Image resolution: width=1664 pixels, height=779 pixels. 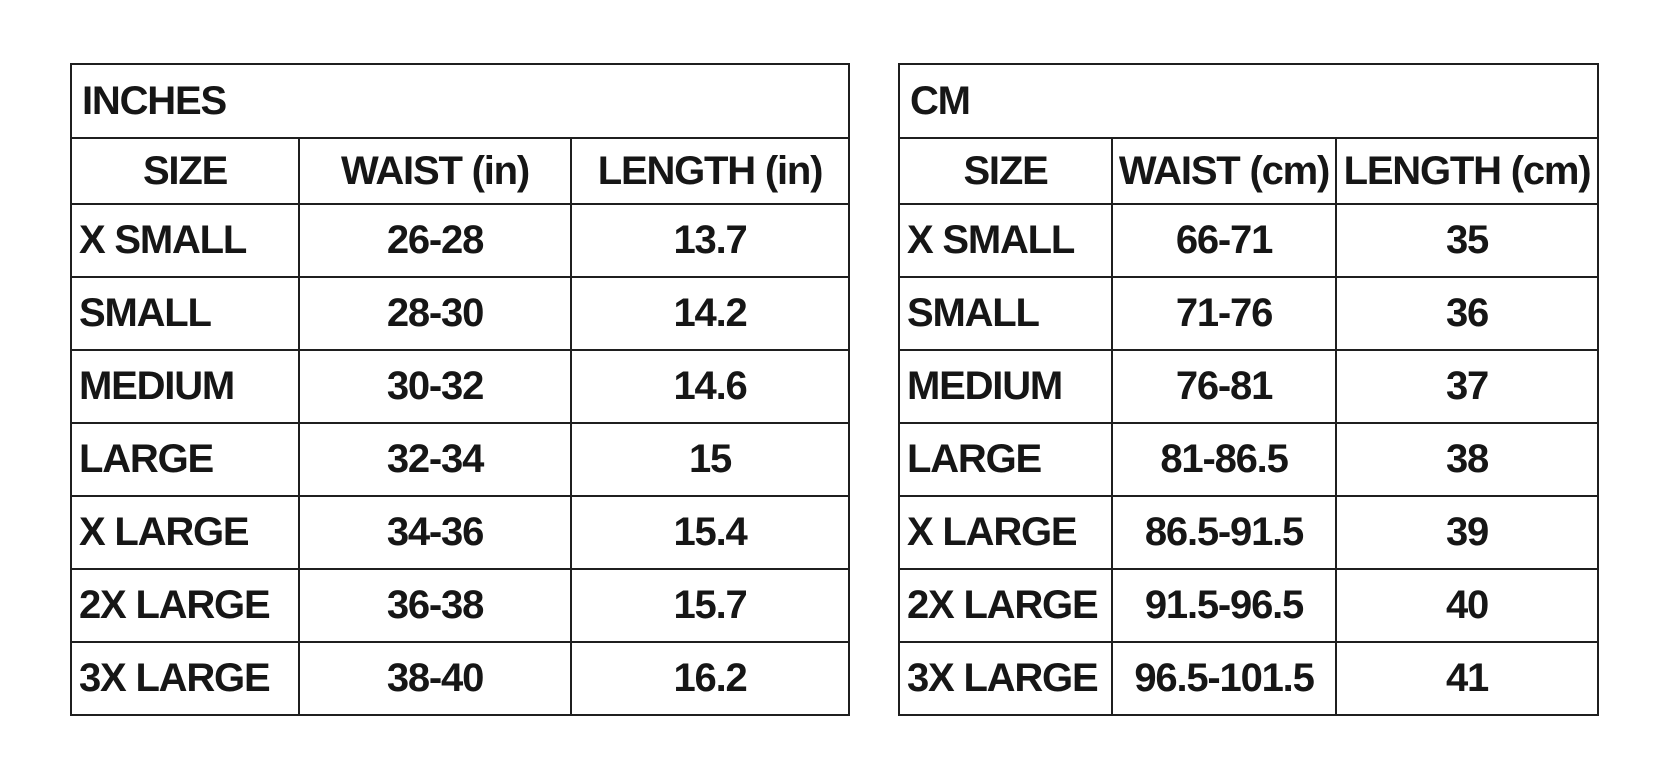 What do you see at coordinates (1224, 313) in the screenshot?
I see `waist-cell: 71-76` at bounding box center [1224, 313].